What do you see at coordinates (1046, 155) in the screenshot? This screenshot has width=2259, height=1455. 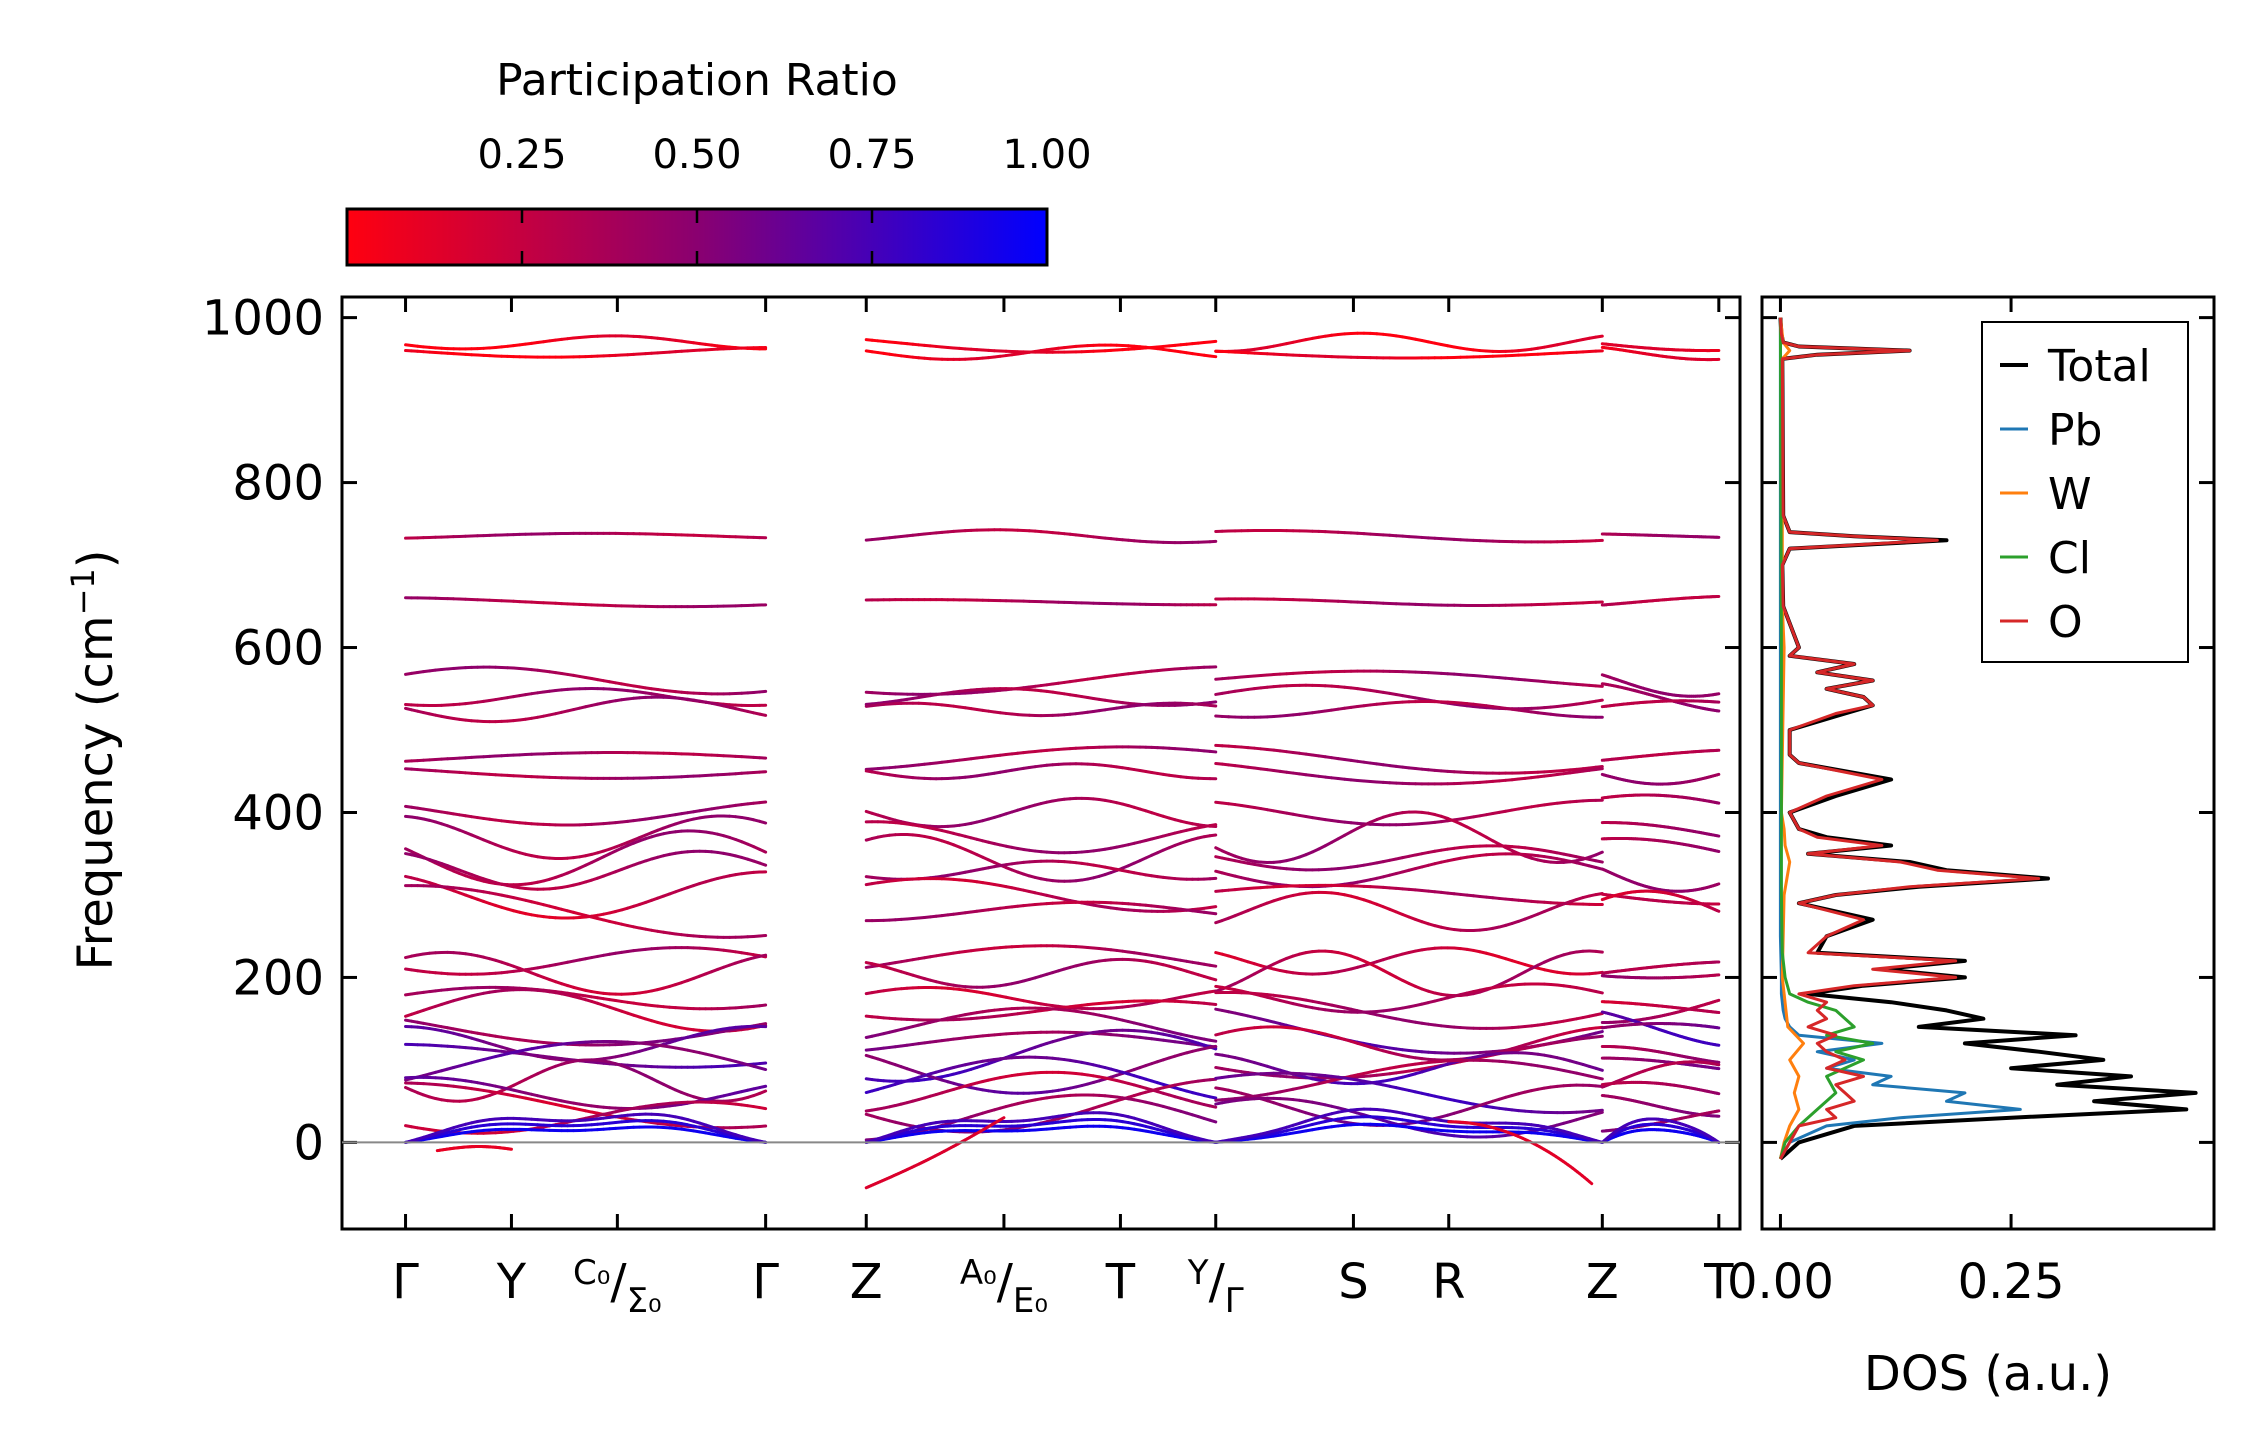 I see `colorbar-tick-label: 1.00` at bounding box center [1046, 155].